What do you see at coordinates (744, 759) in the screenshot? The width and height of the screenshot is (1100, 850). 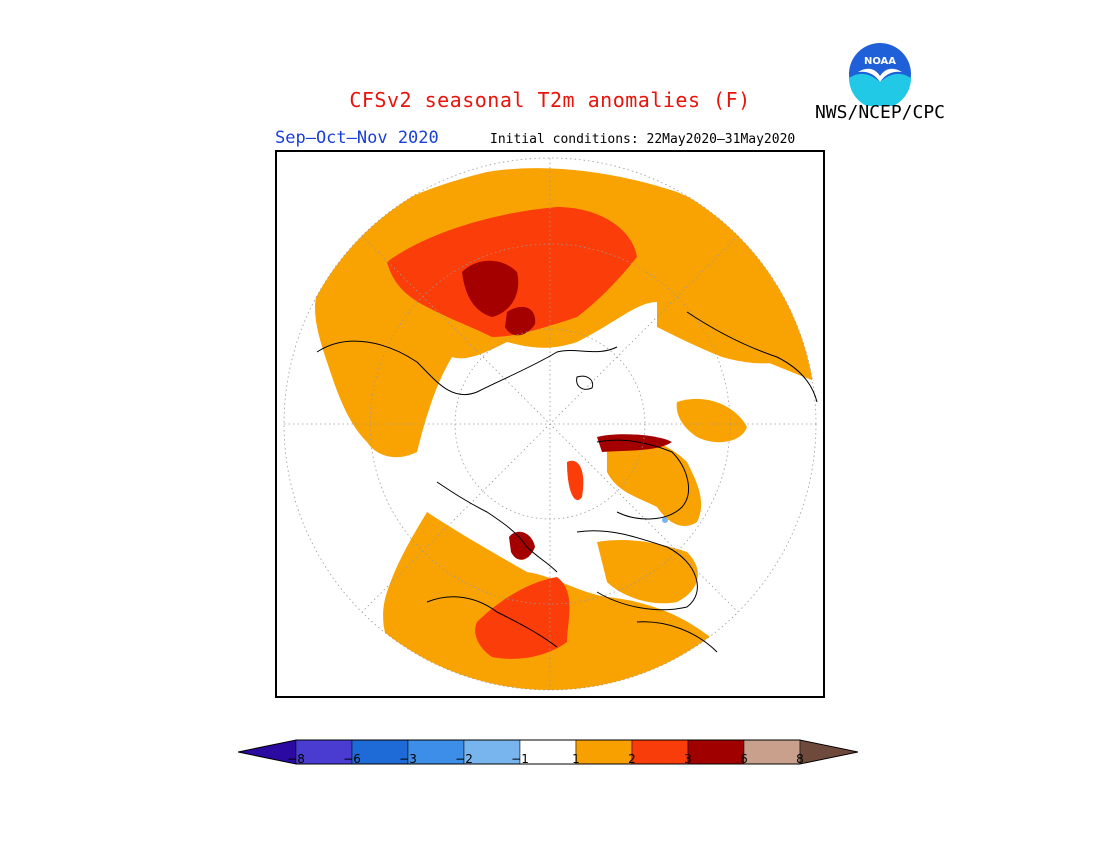 I see `colorbar-tick-label: 6` at bounding box center [744, 759].